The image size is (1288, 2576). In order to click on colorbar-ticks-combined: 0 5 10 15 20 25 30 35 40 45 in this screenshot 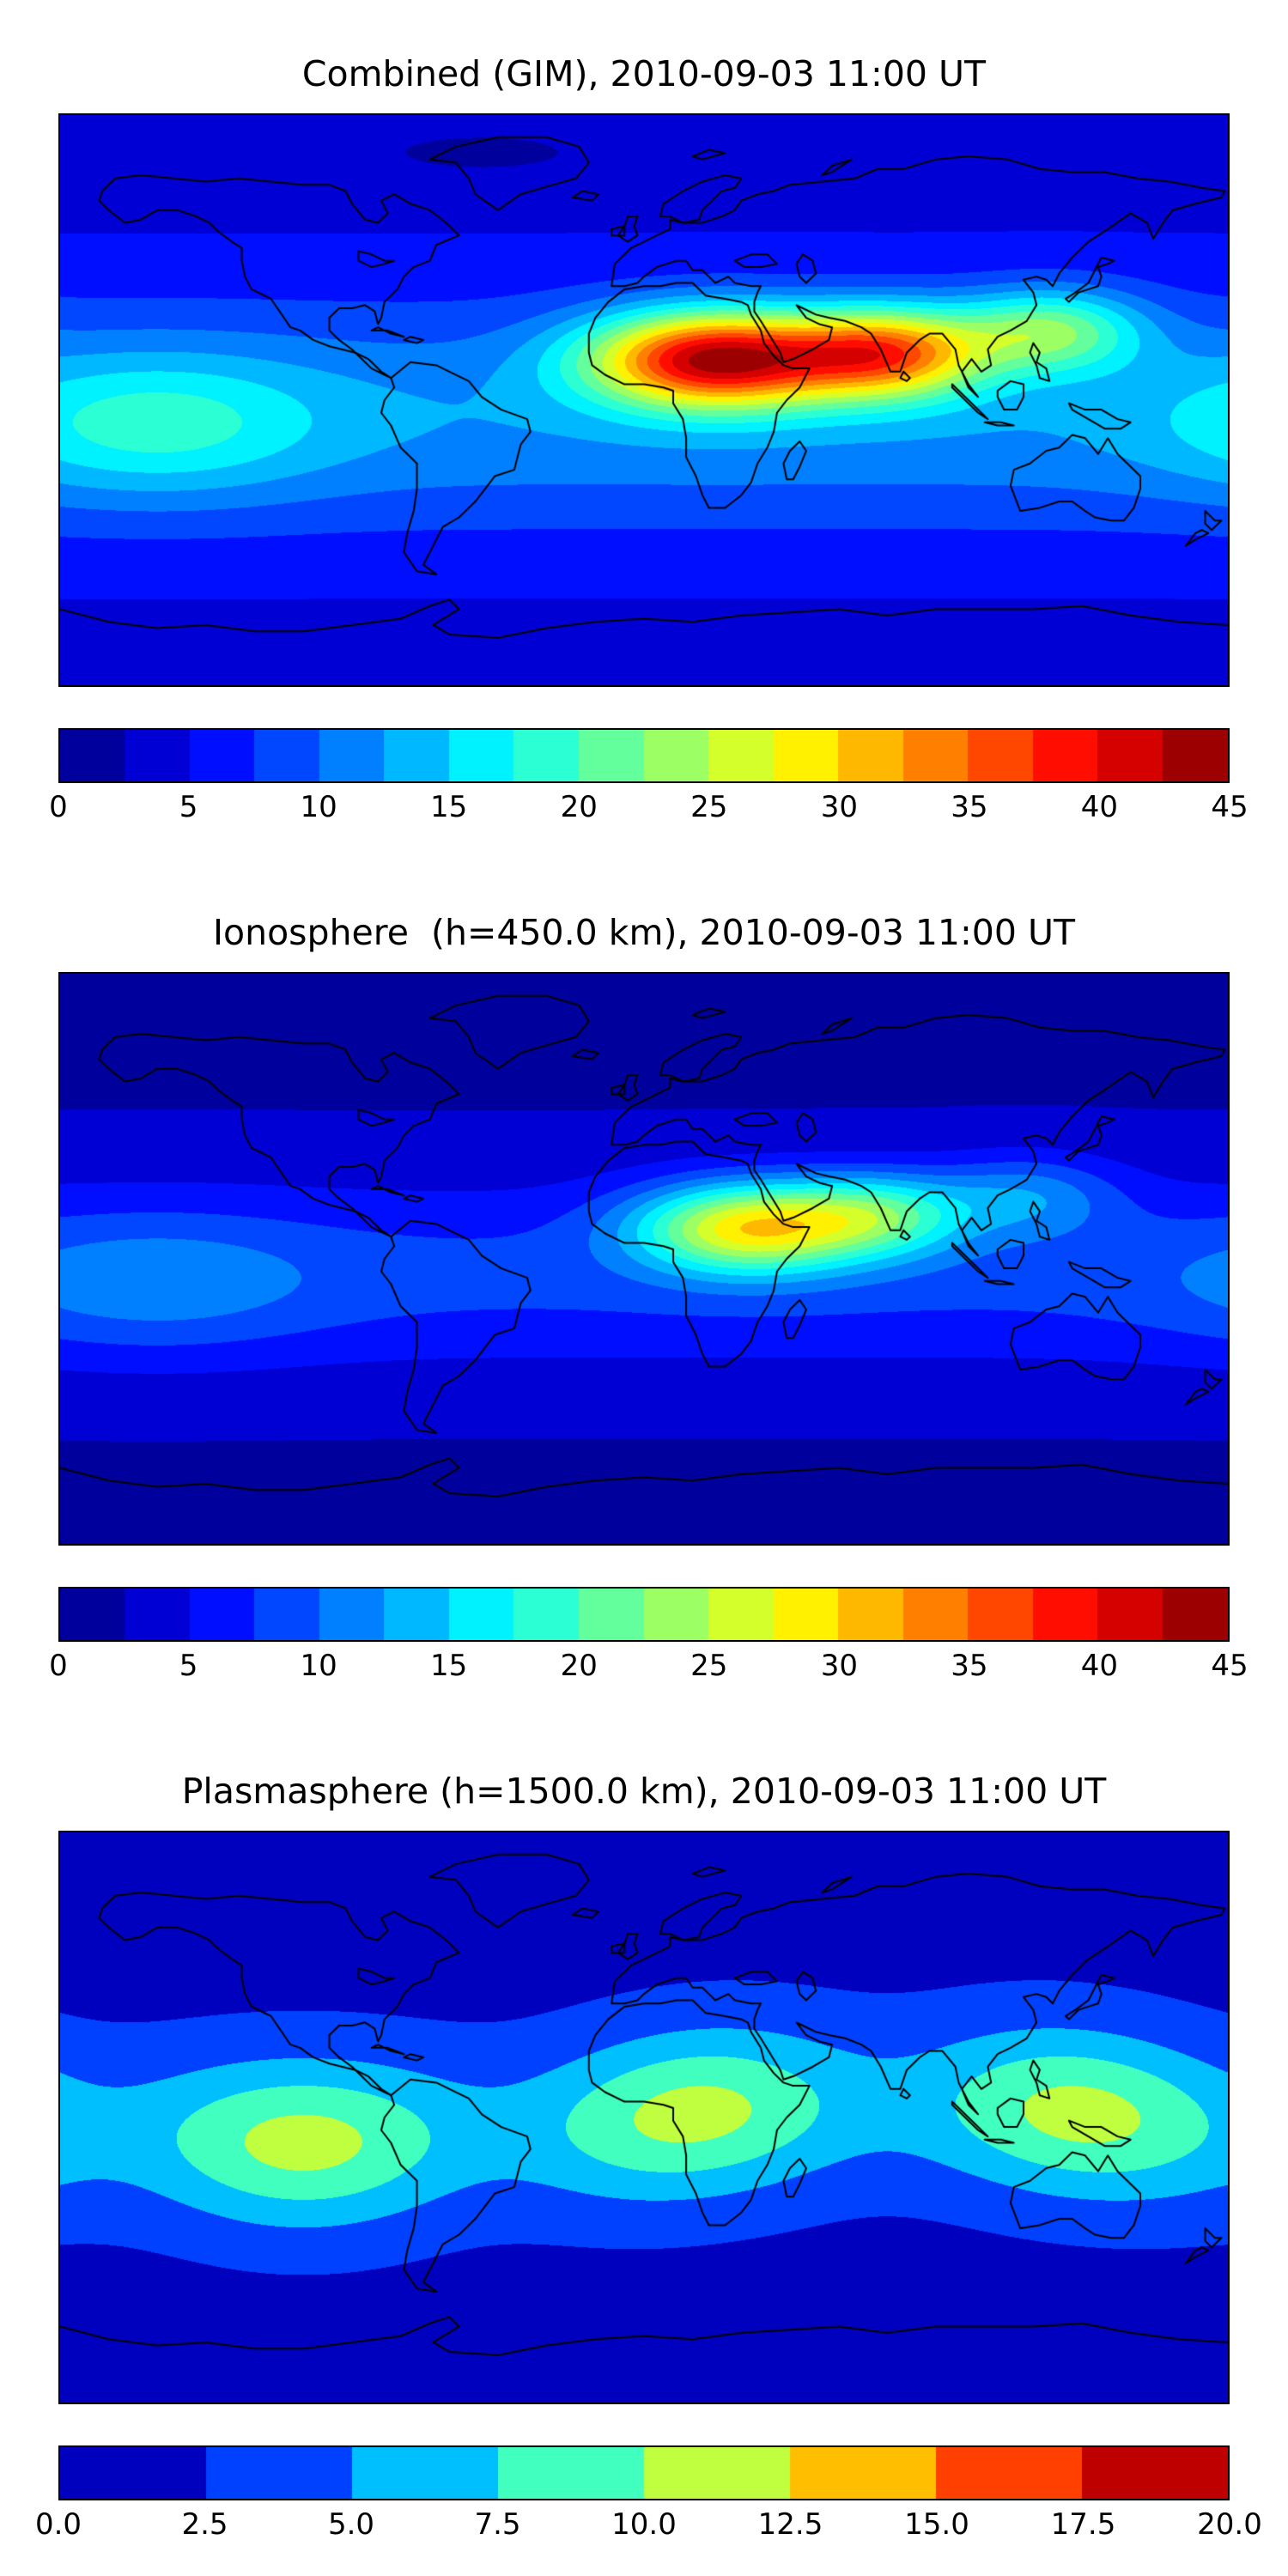, I will do `click(649, 808)`.